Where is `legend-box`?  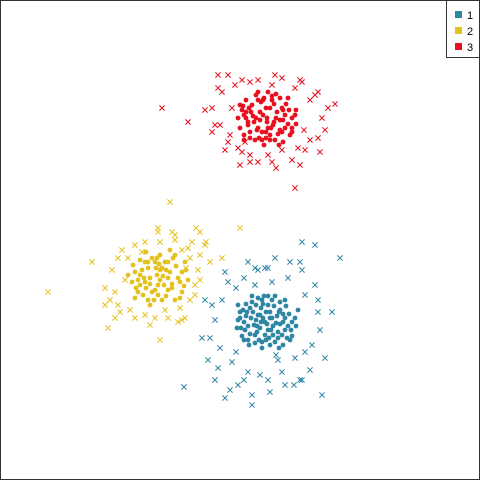
legend-box is located at coordinates (463, 29).